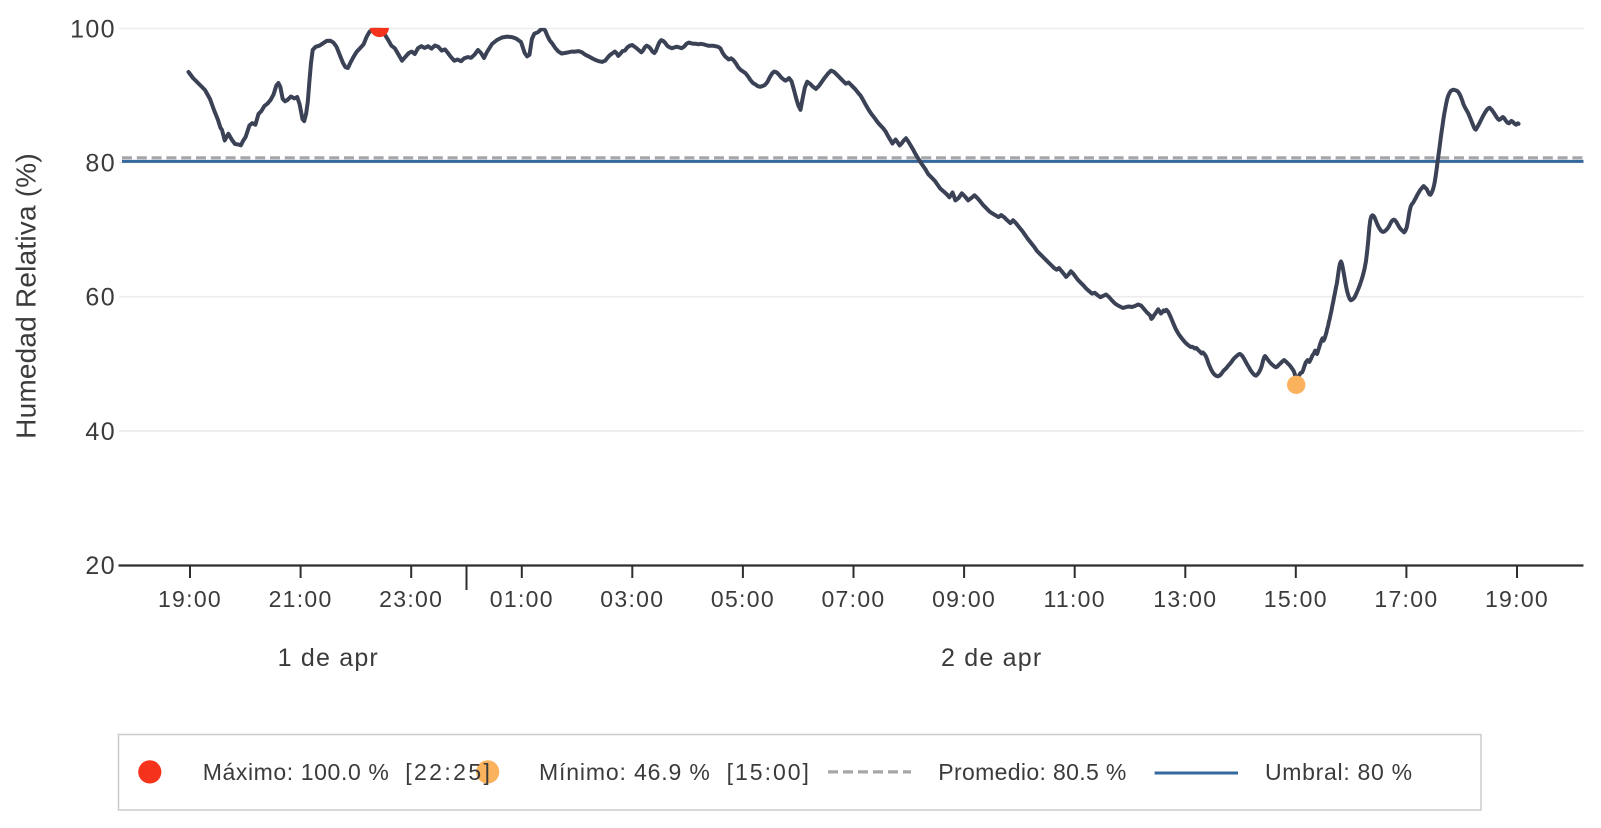 The image size is (1601, 828). What do you see at coordinates (743, 599) in the screenshot?
I see `svg-text: 05:00` at bounding box center [743, 599].